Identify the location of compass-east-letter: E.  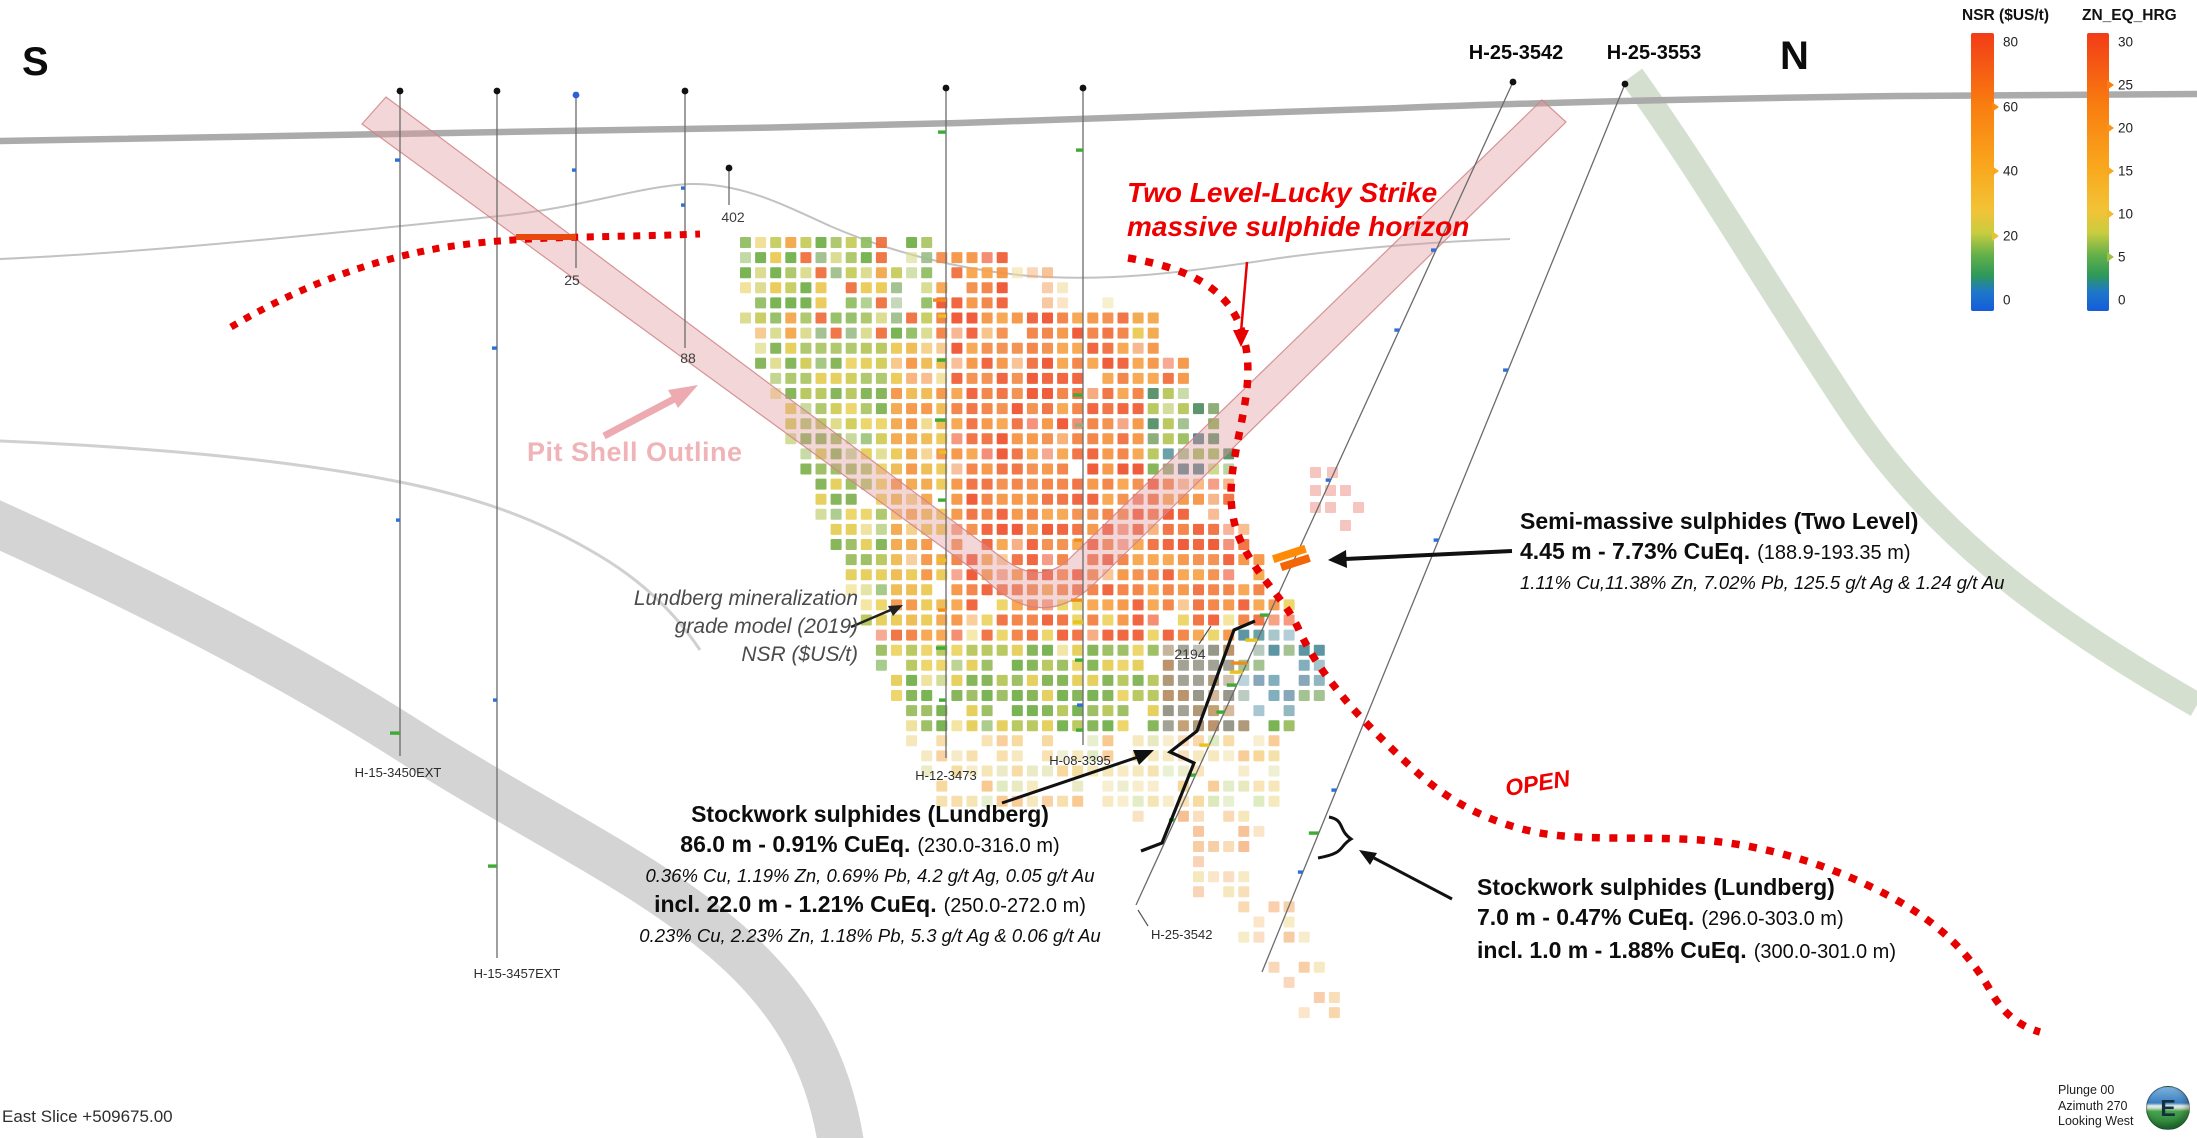
(2168, 1107).